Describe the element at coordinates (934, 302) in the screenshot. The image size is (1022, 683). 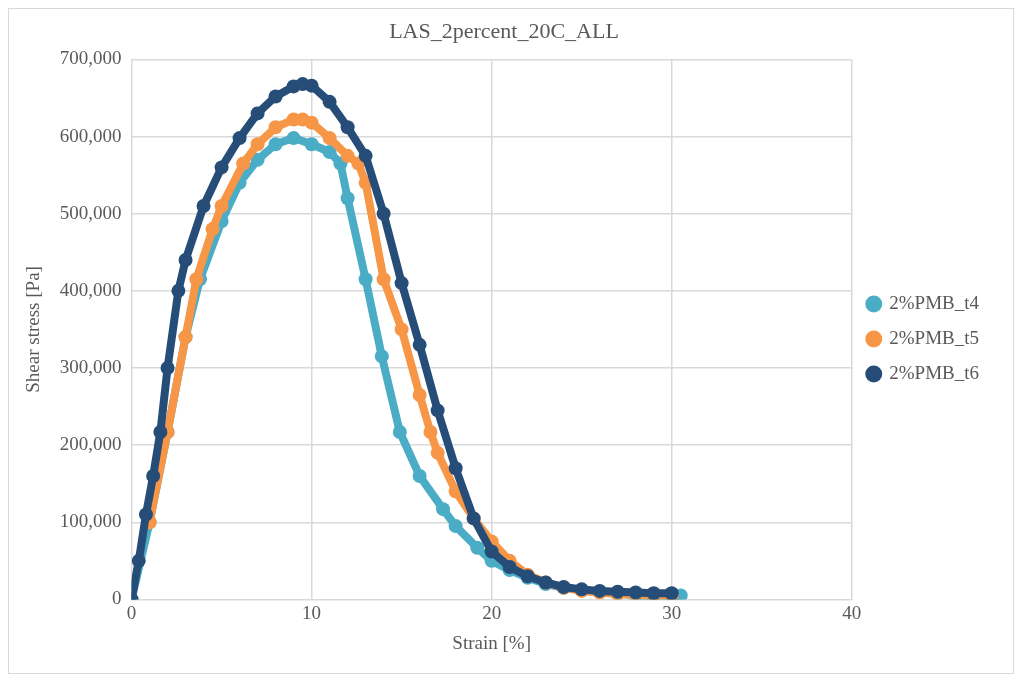
I see `legend-label: 2%PMB_t4` at that location.